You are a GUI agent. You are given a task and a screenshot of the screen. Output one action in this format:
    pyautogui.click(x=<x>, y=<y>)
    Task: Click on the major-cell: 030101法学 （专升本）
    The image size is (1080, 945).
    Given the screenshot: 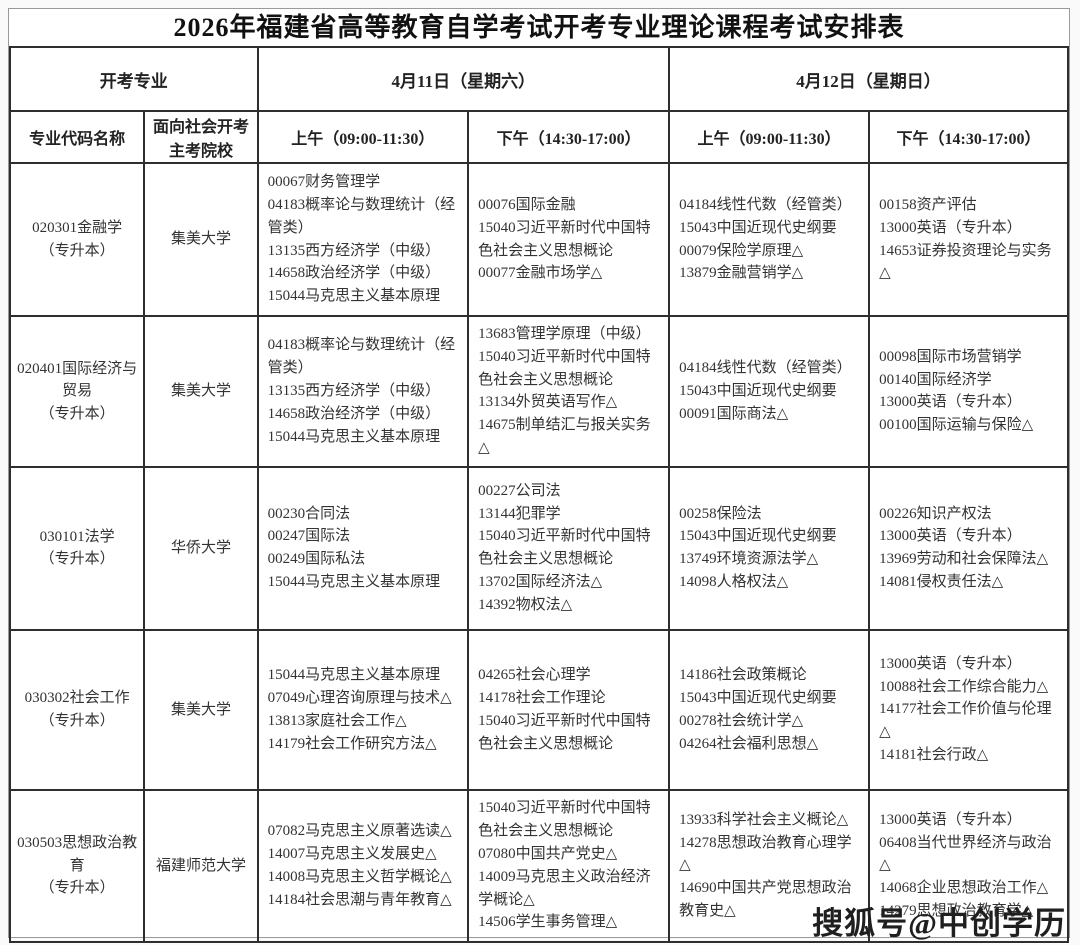 What is the action you would take?
    pyautogui.click(x=77, y=548)
    